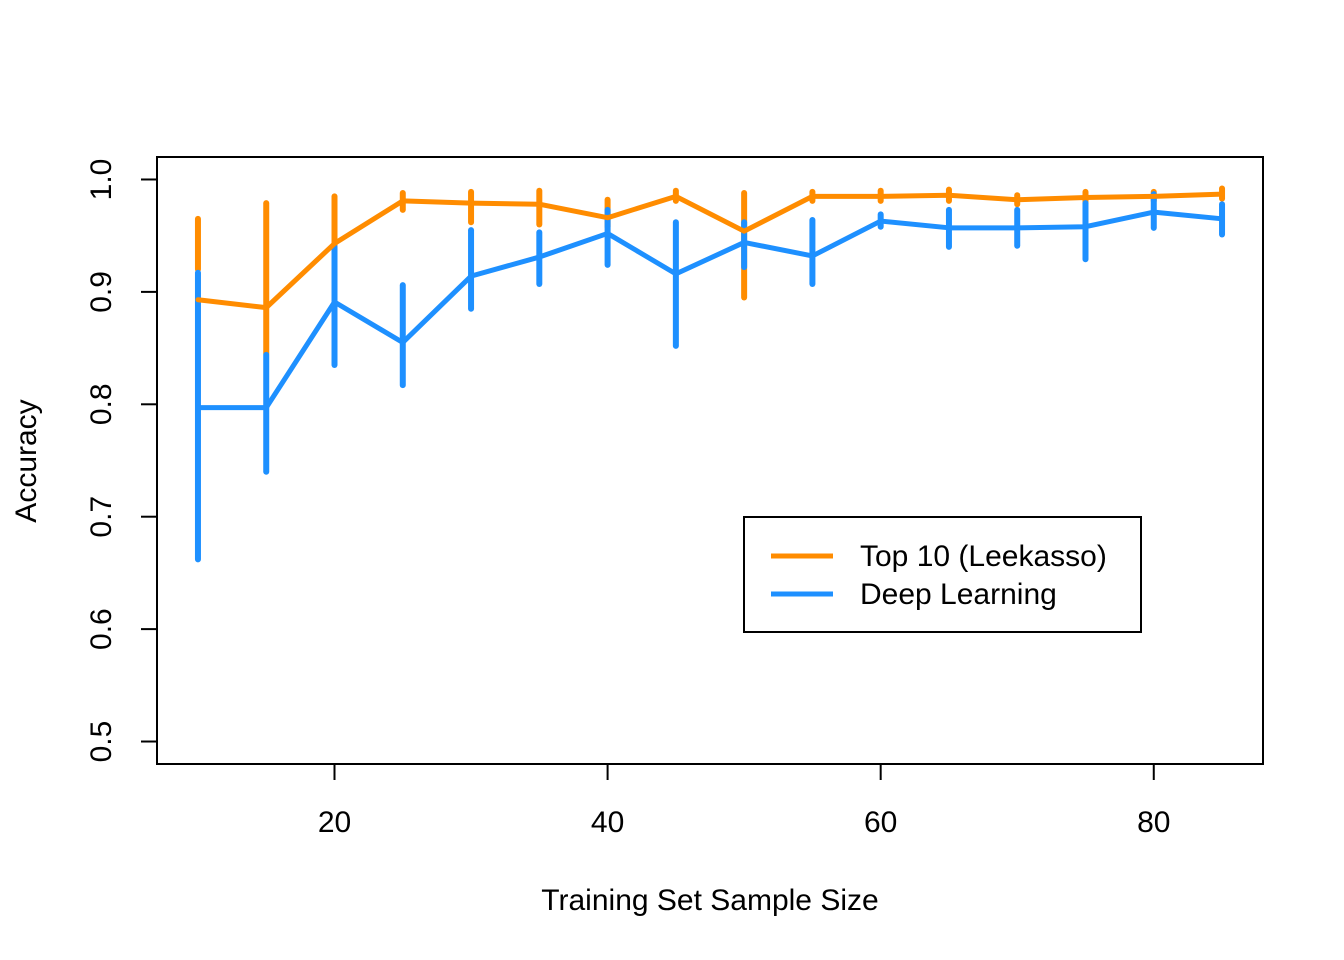  Describe the element at coordinates (101, 629) in the screenshot. I see `y-tick-label-0.6: 0.6` at that location.